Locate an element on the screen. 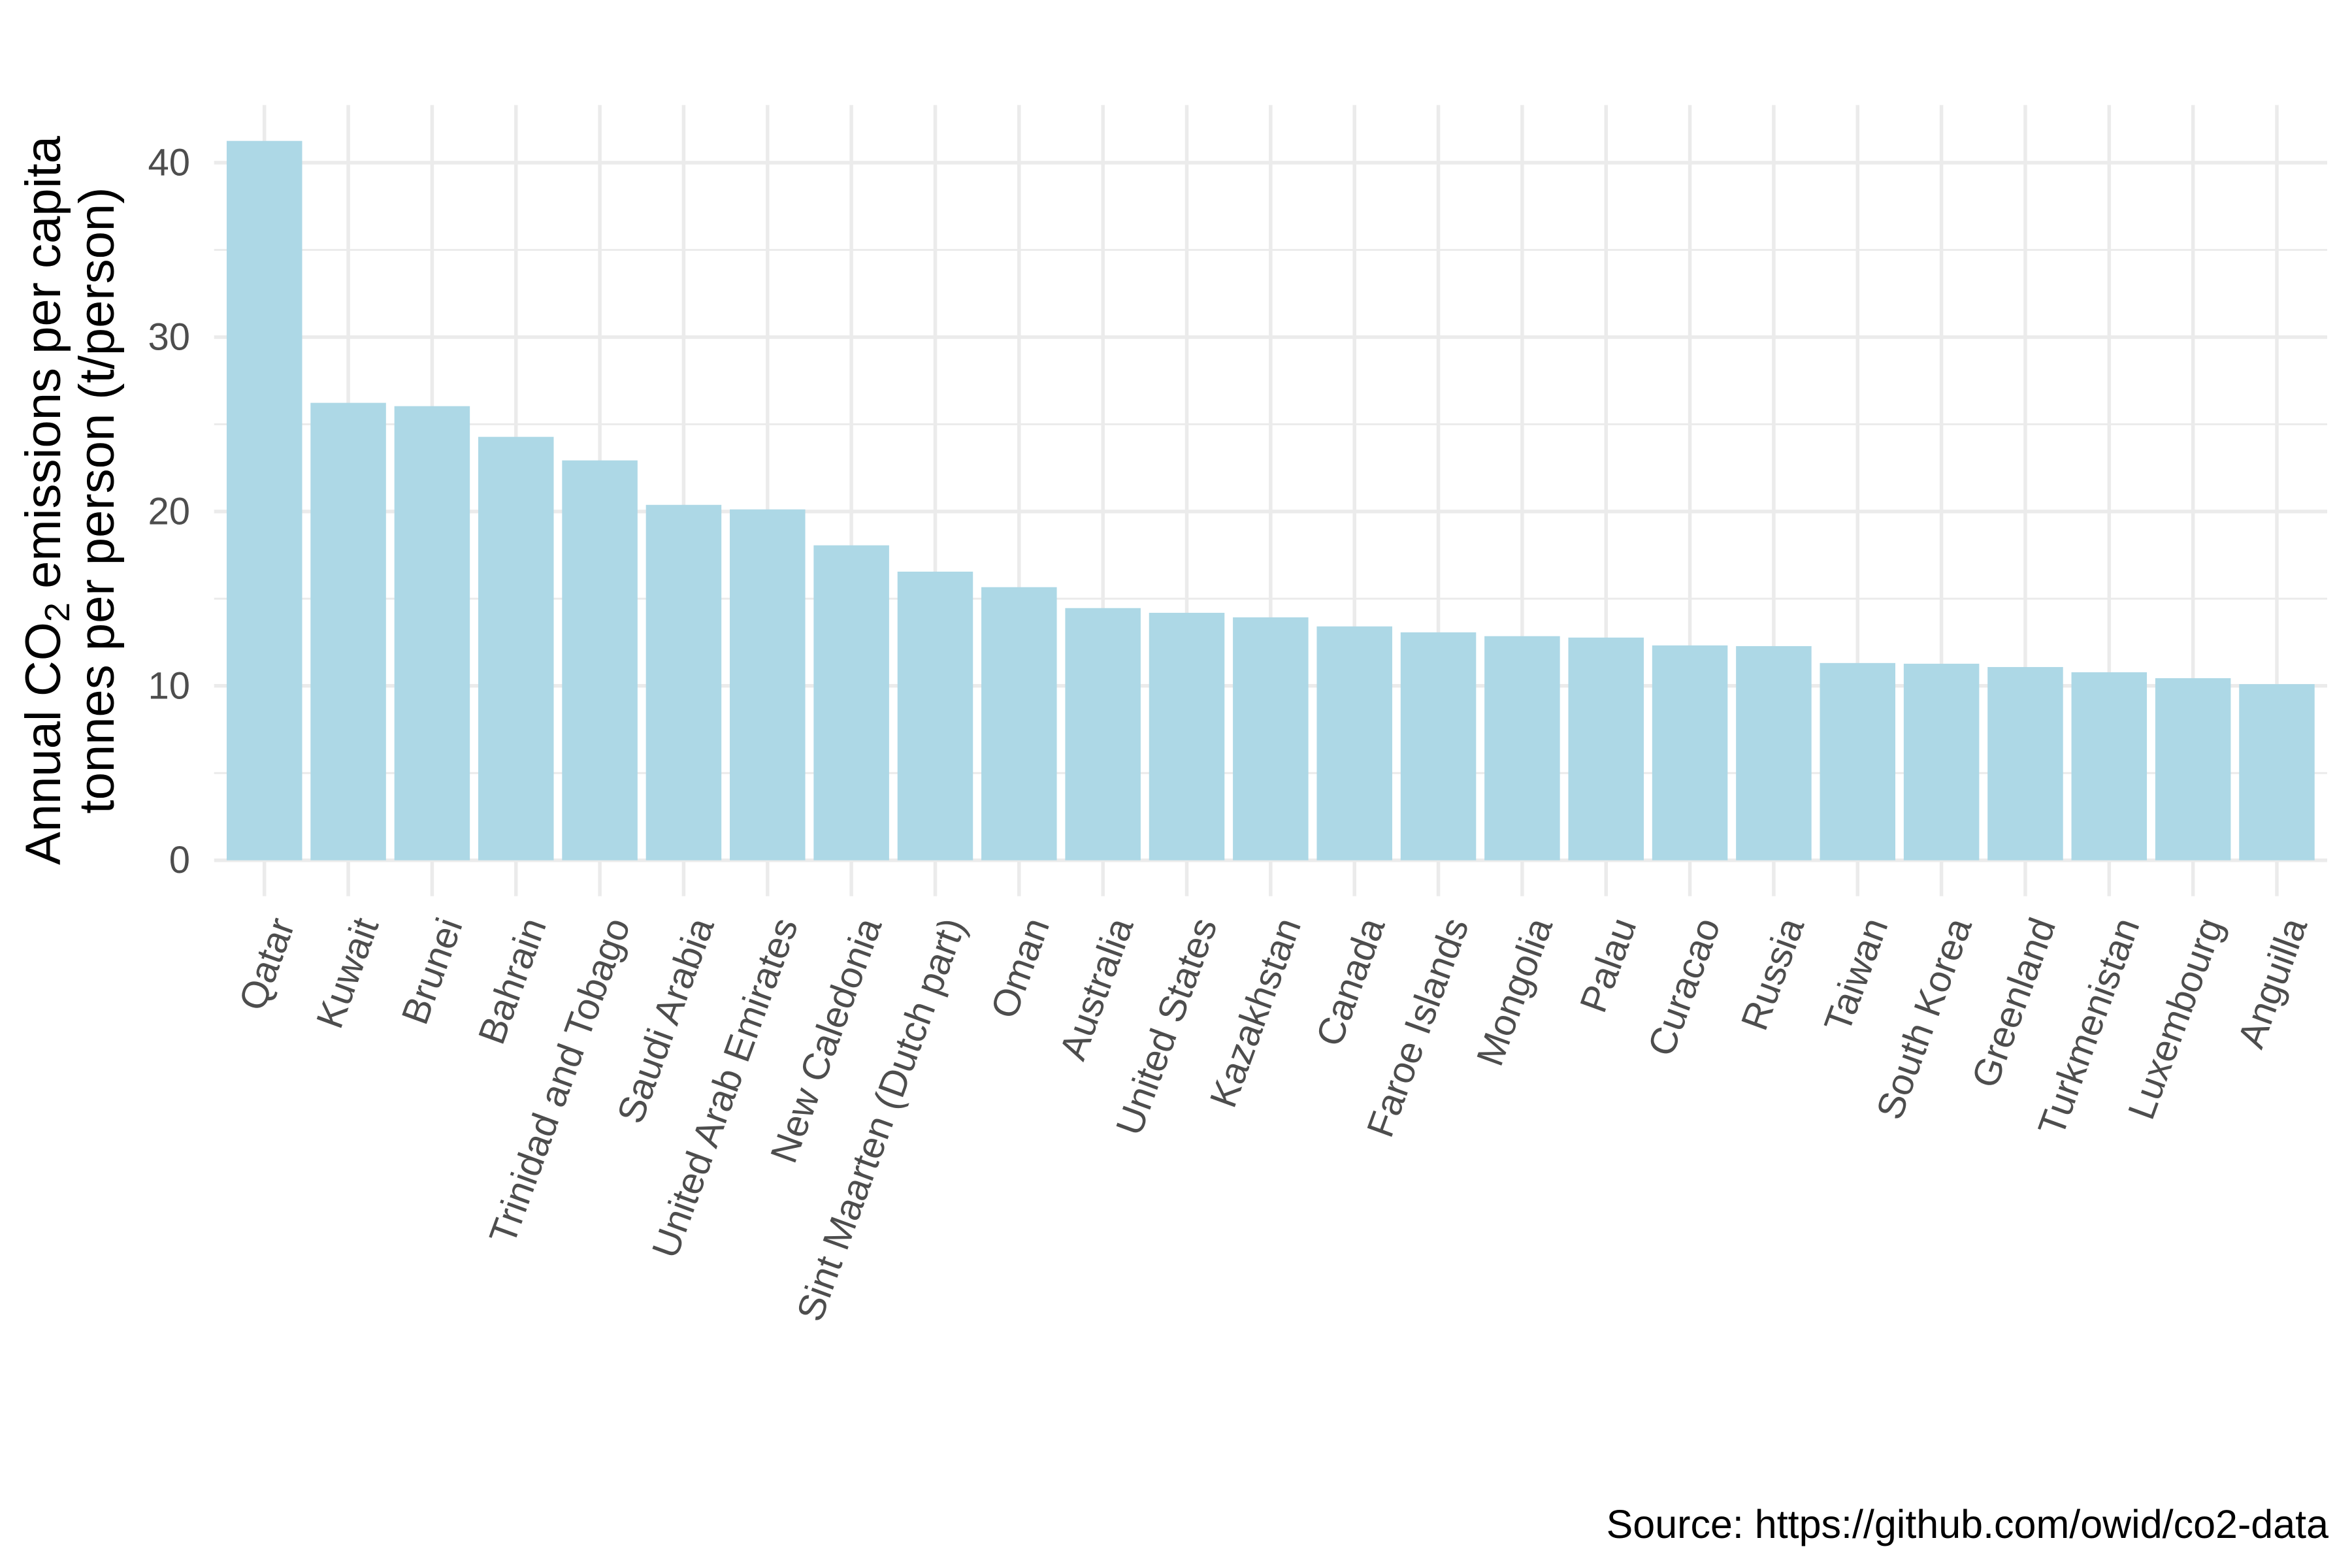 This screenshot has width=2352, height=1568. y-axis-title-line2: tonnes per person (t/person) is located at coordinates (97, 501).